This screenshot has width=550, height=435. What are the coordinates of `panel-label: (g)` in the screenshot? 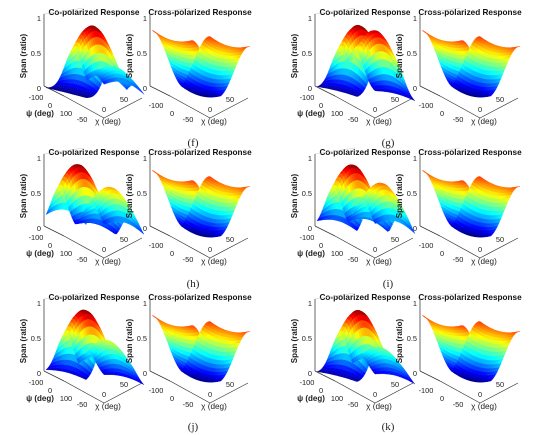 It's located at (388, 143).